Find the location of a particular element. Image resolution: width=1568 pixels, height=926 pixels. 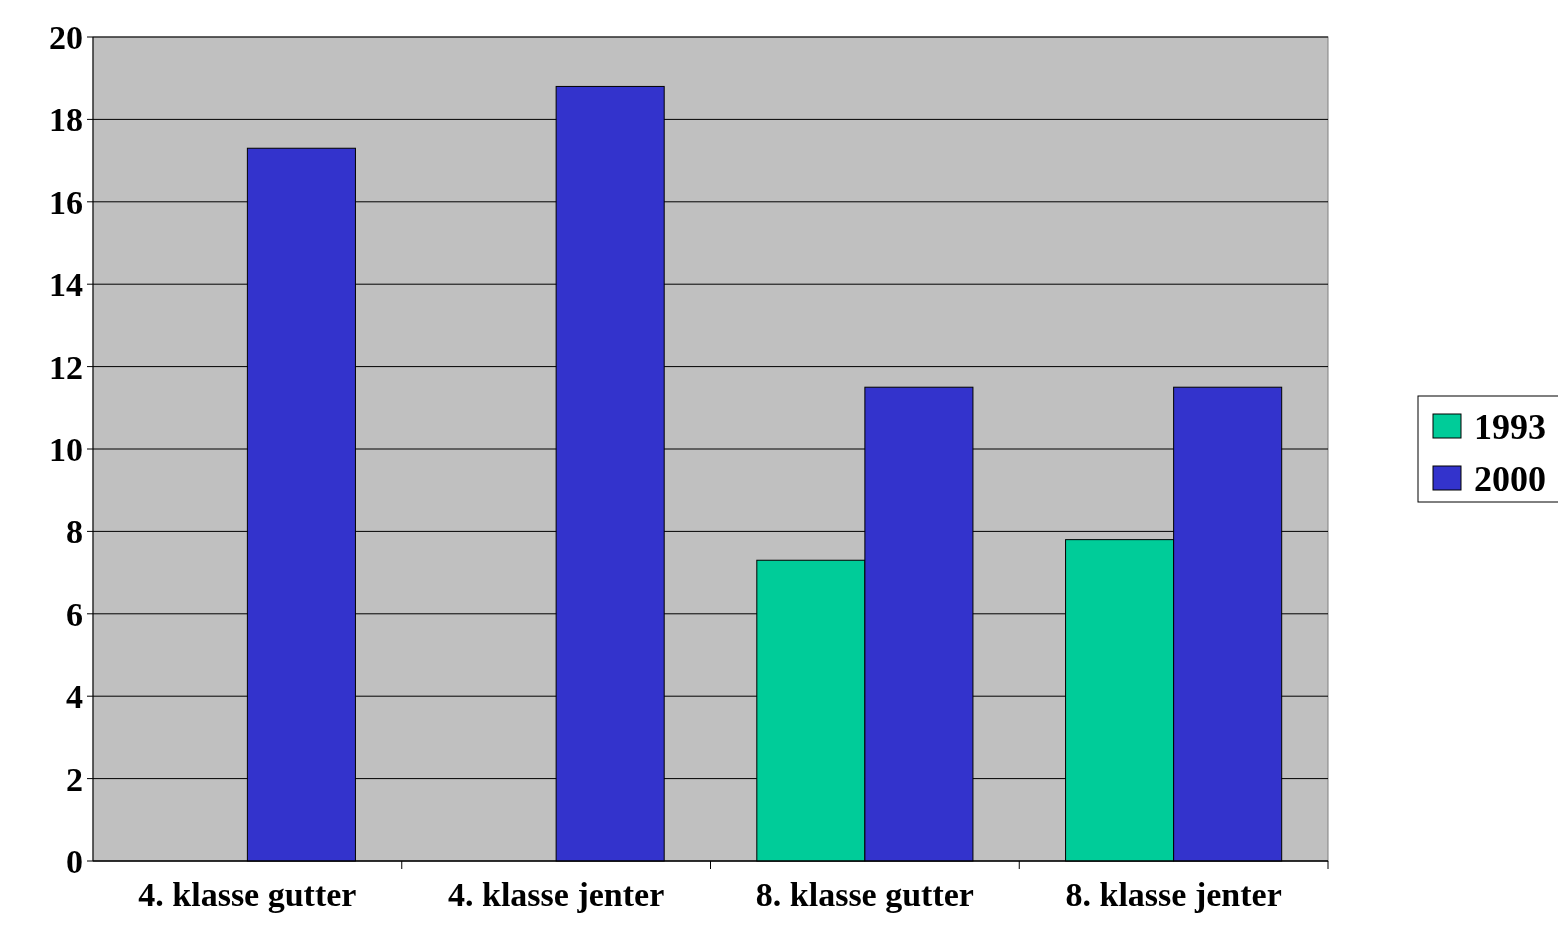

x-tick-label: 8. klasse gutter is located at coordinates (864, 894).